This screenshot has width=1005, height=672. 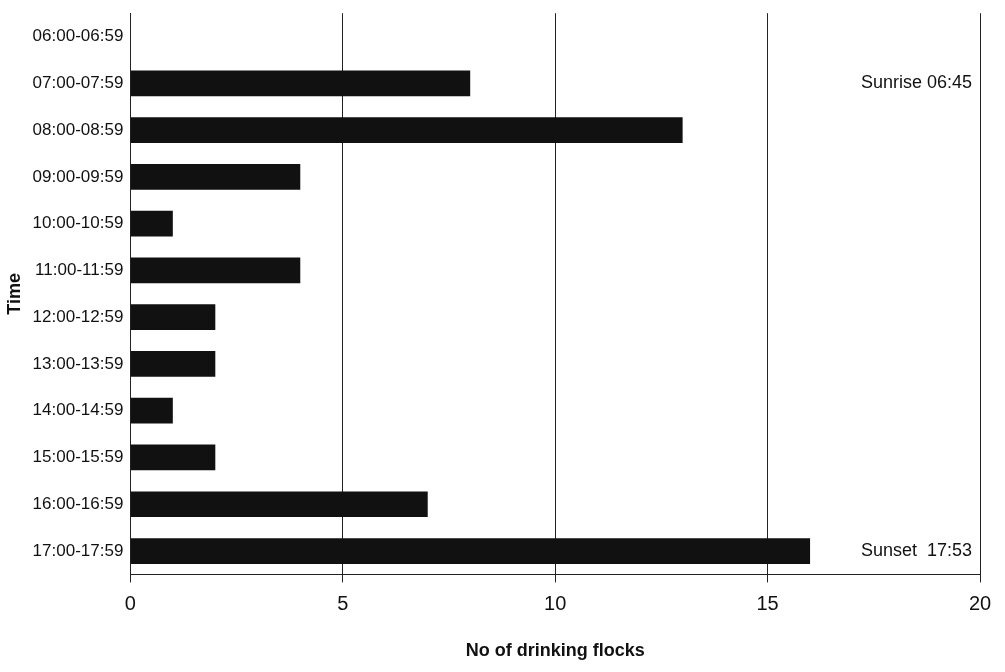 I want to click on x-tick-label: 0, so click(x=130, y=602).